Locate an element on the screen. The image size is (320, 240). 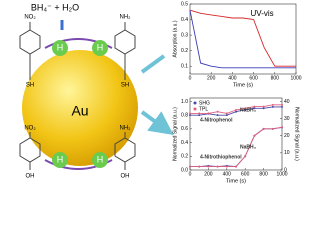
y-axis-label: Normalized Signal (a.u.) is located at coordinates (175, 134).